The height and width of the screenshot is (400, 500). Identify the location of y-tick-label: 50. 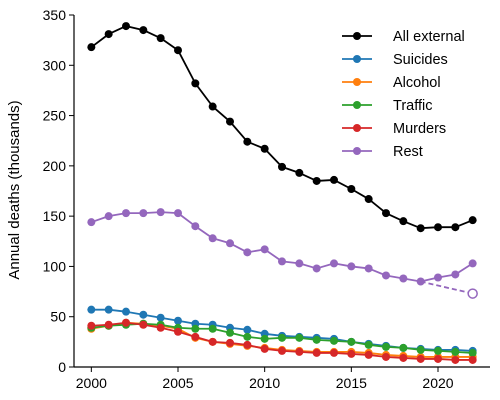
(58, 317).